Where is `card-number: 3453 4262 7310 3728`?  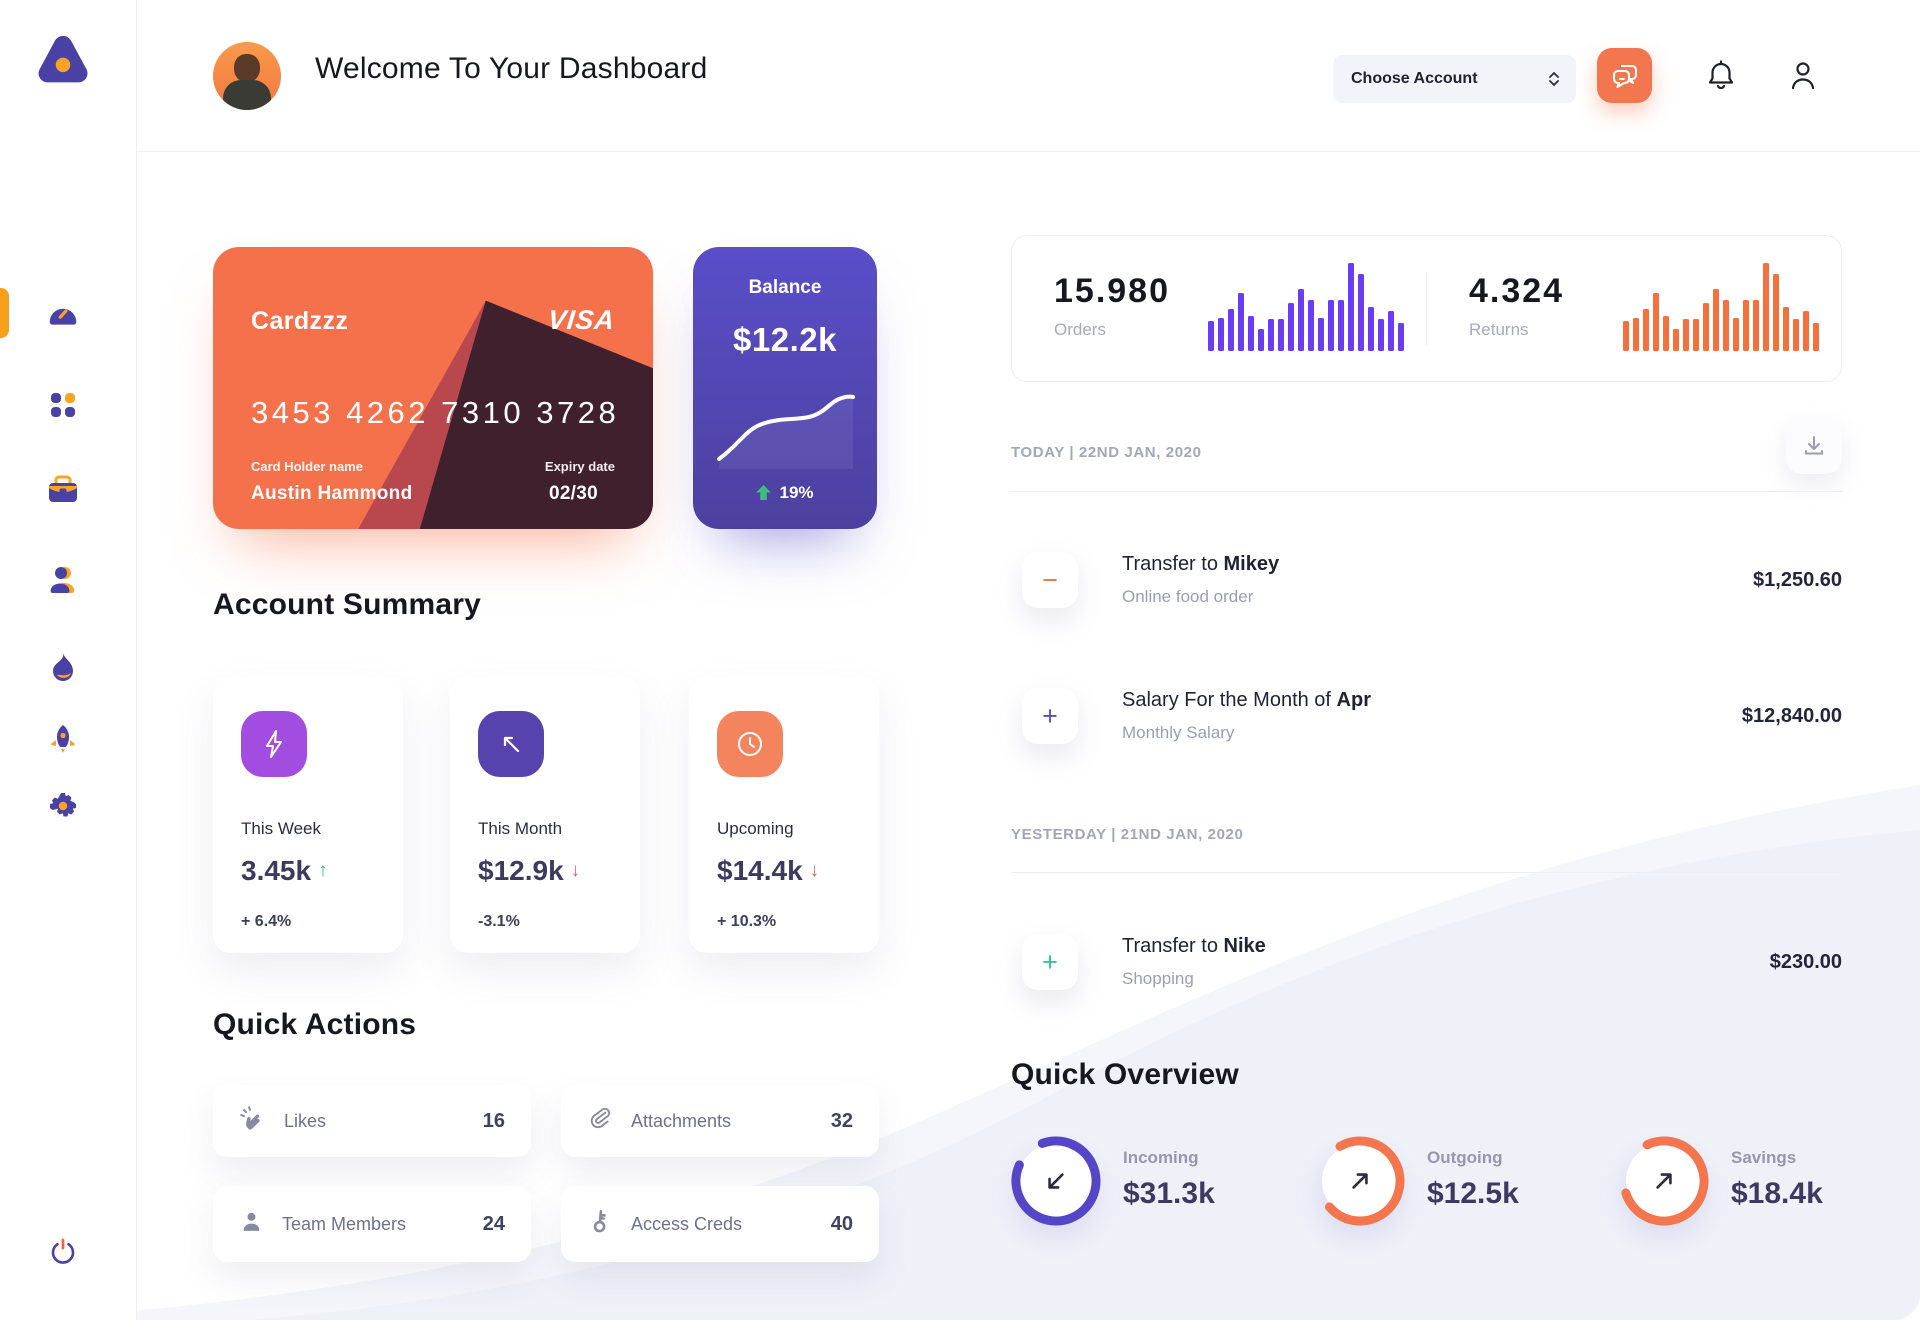
card-number: 3453 4262 7310 3728 is located at coordinates (435, 412).